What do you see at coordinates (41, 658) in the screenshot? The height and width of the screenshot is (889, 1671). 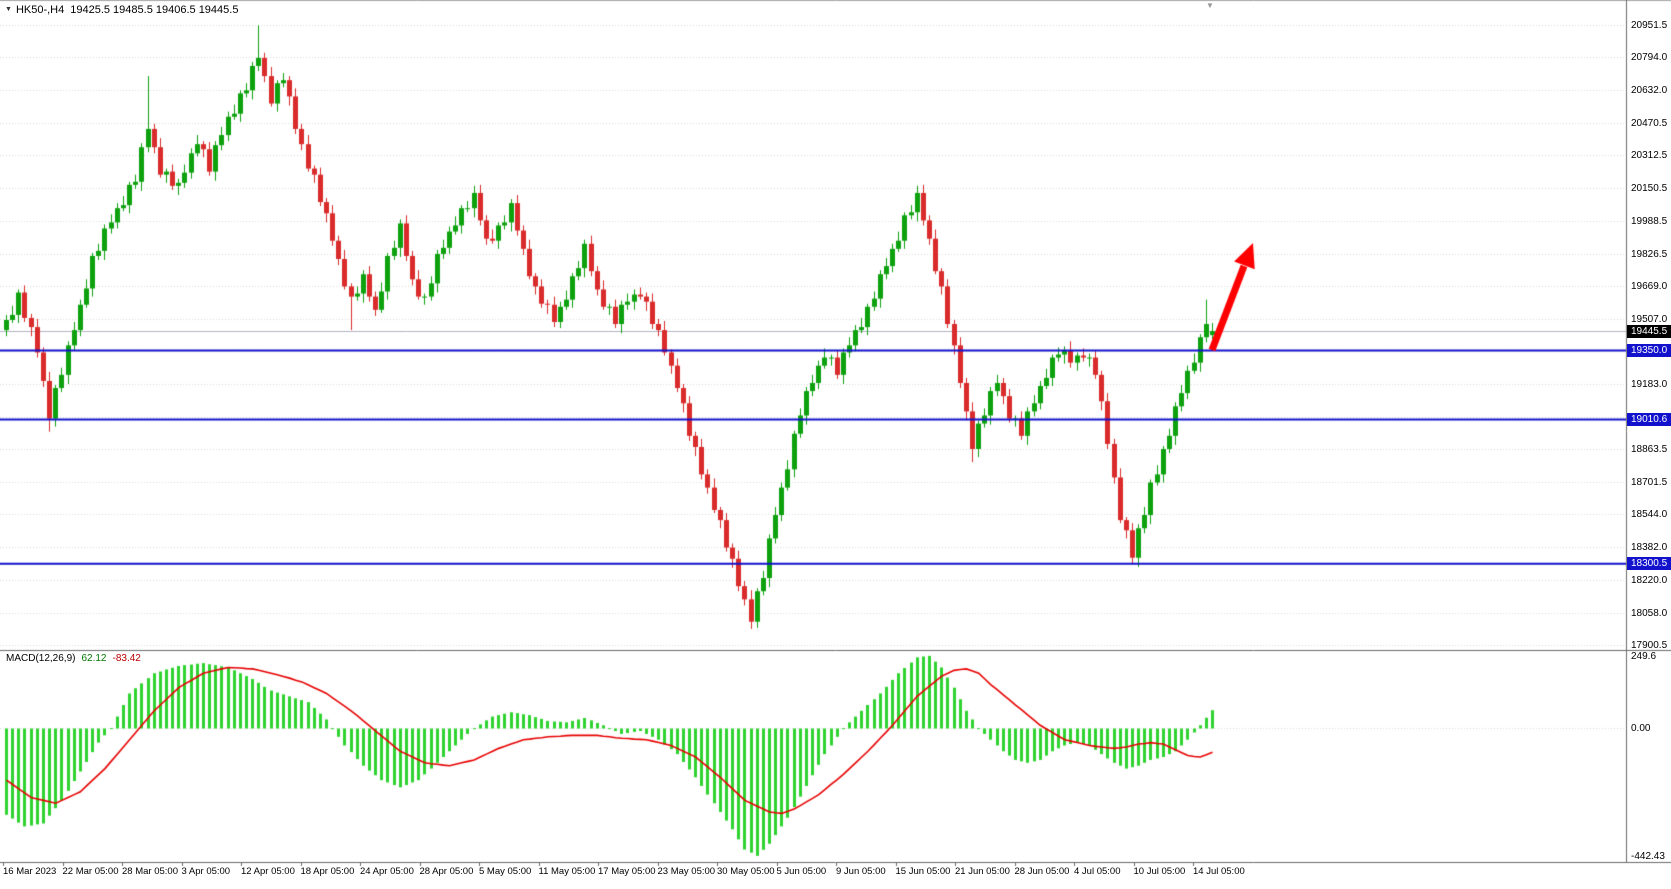 I see `macd-name-label: MACD(12,26,9)` at bounding box center [41, 658].